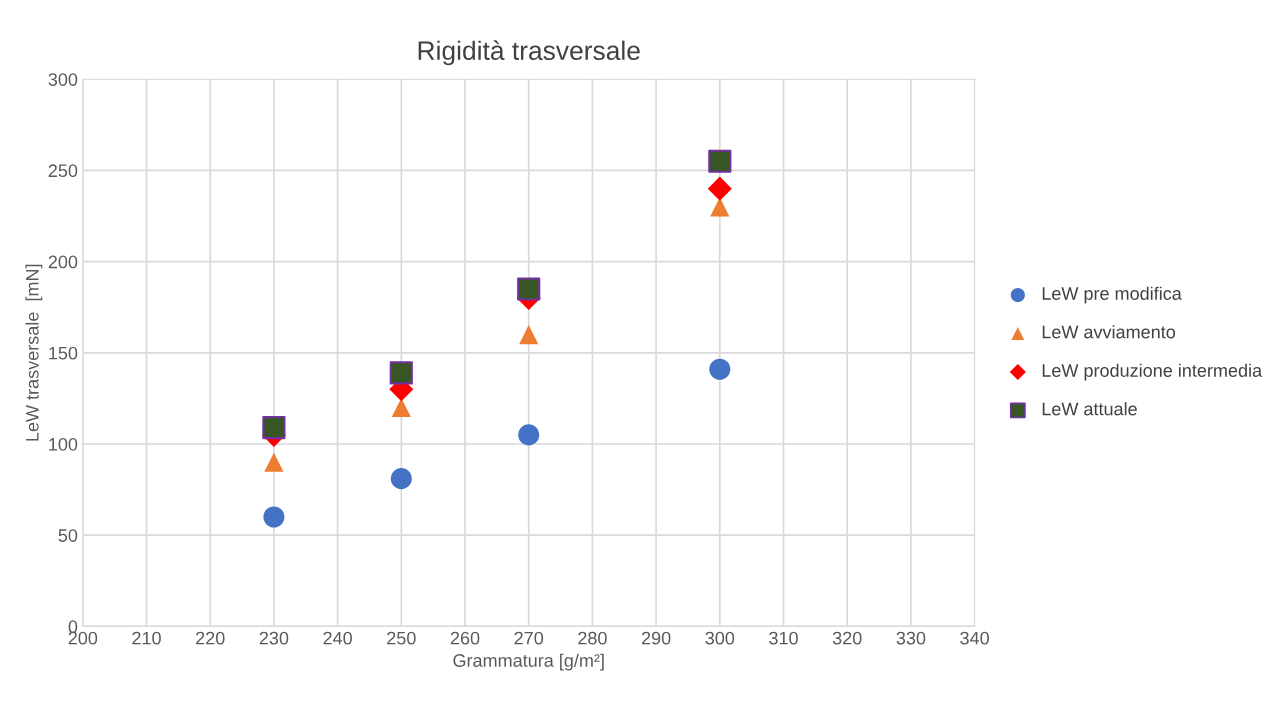 This screenshot has height=720, width=1274. I want to click on y-tick-label: 250, so click(63, 171).